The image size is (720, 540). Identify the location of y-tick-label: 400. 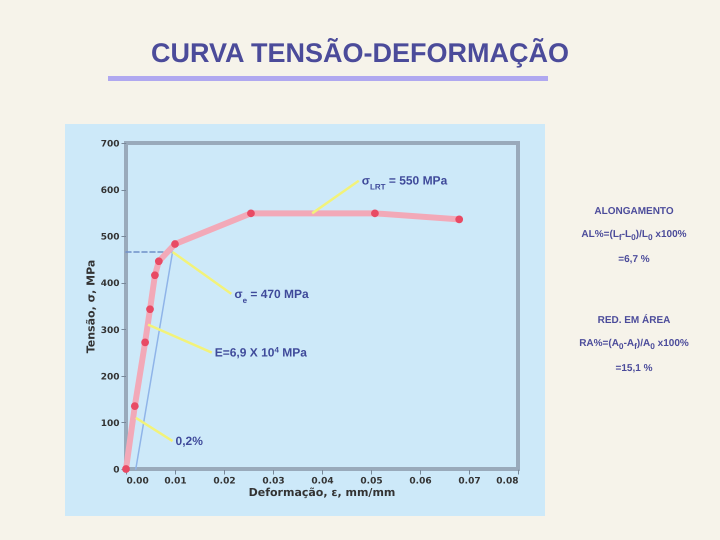
(110, 284).